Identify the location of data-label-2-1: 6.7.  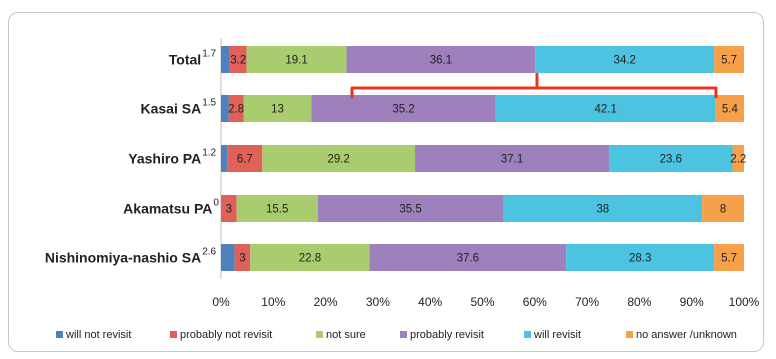
(245, 160).